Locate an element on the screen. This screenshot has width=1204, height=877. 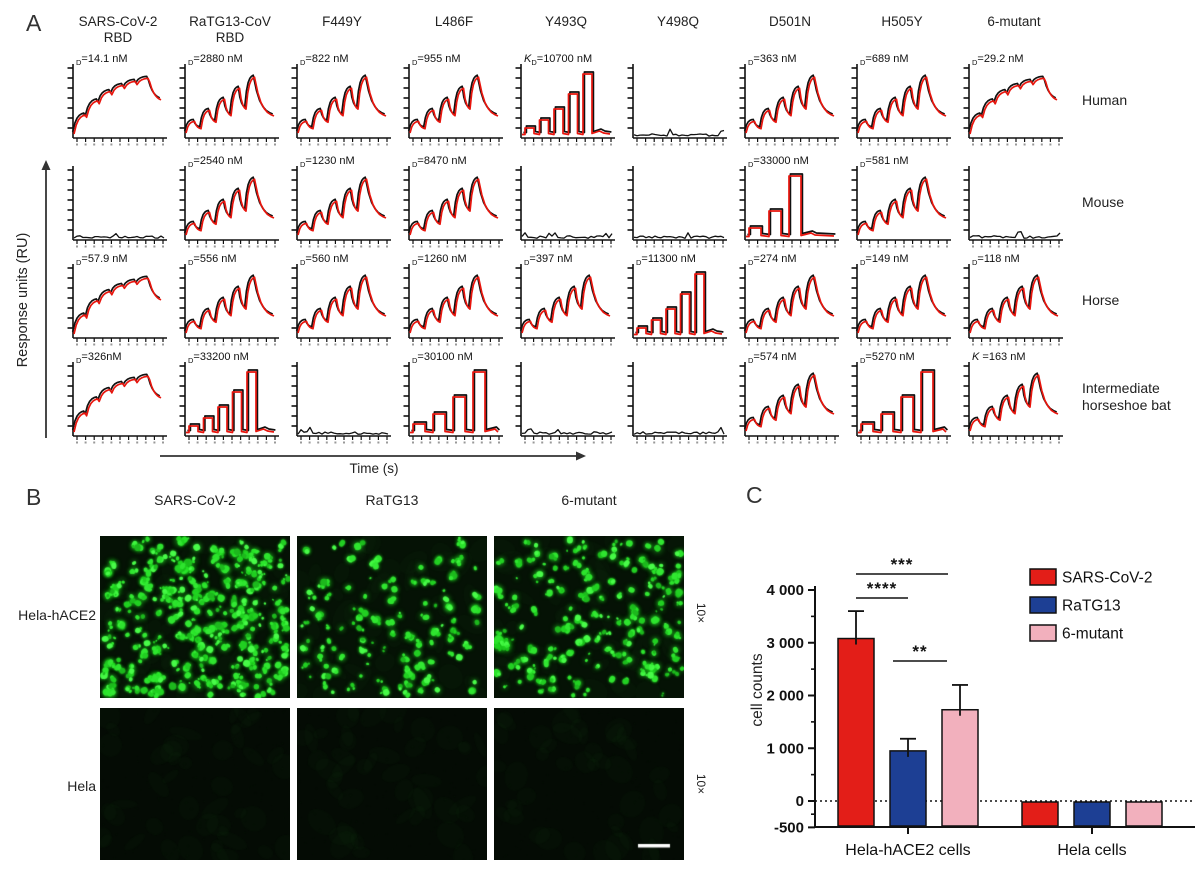
sensorgram-plot: D=2880 nM is located at coordinates (228, 100).